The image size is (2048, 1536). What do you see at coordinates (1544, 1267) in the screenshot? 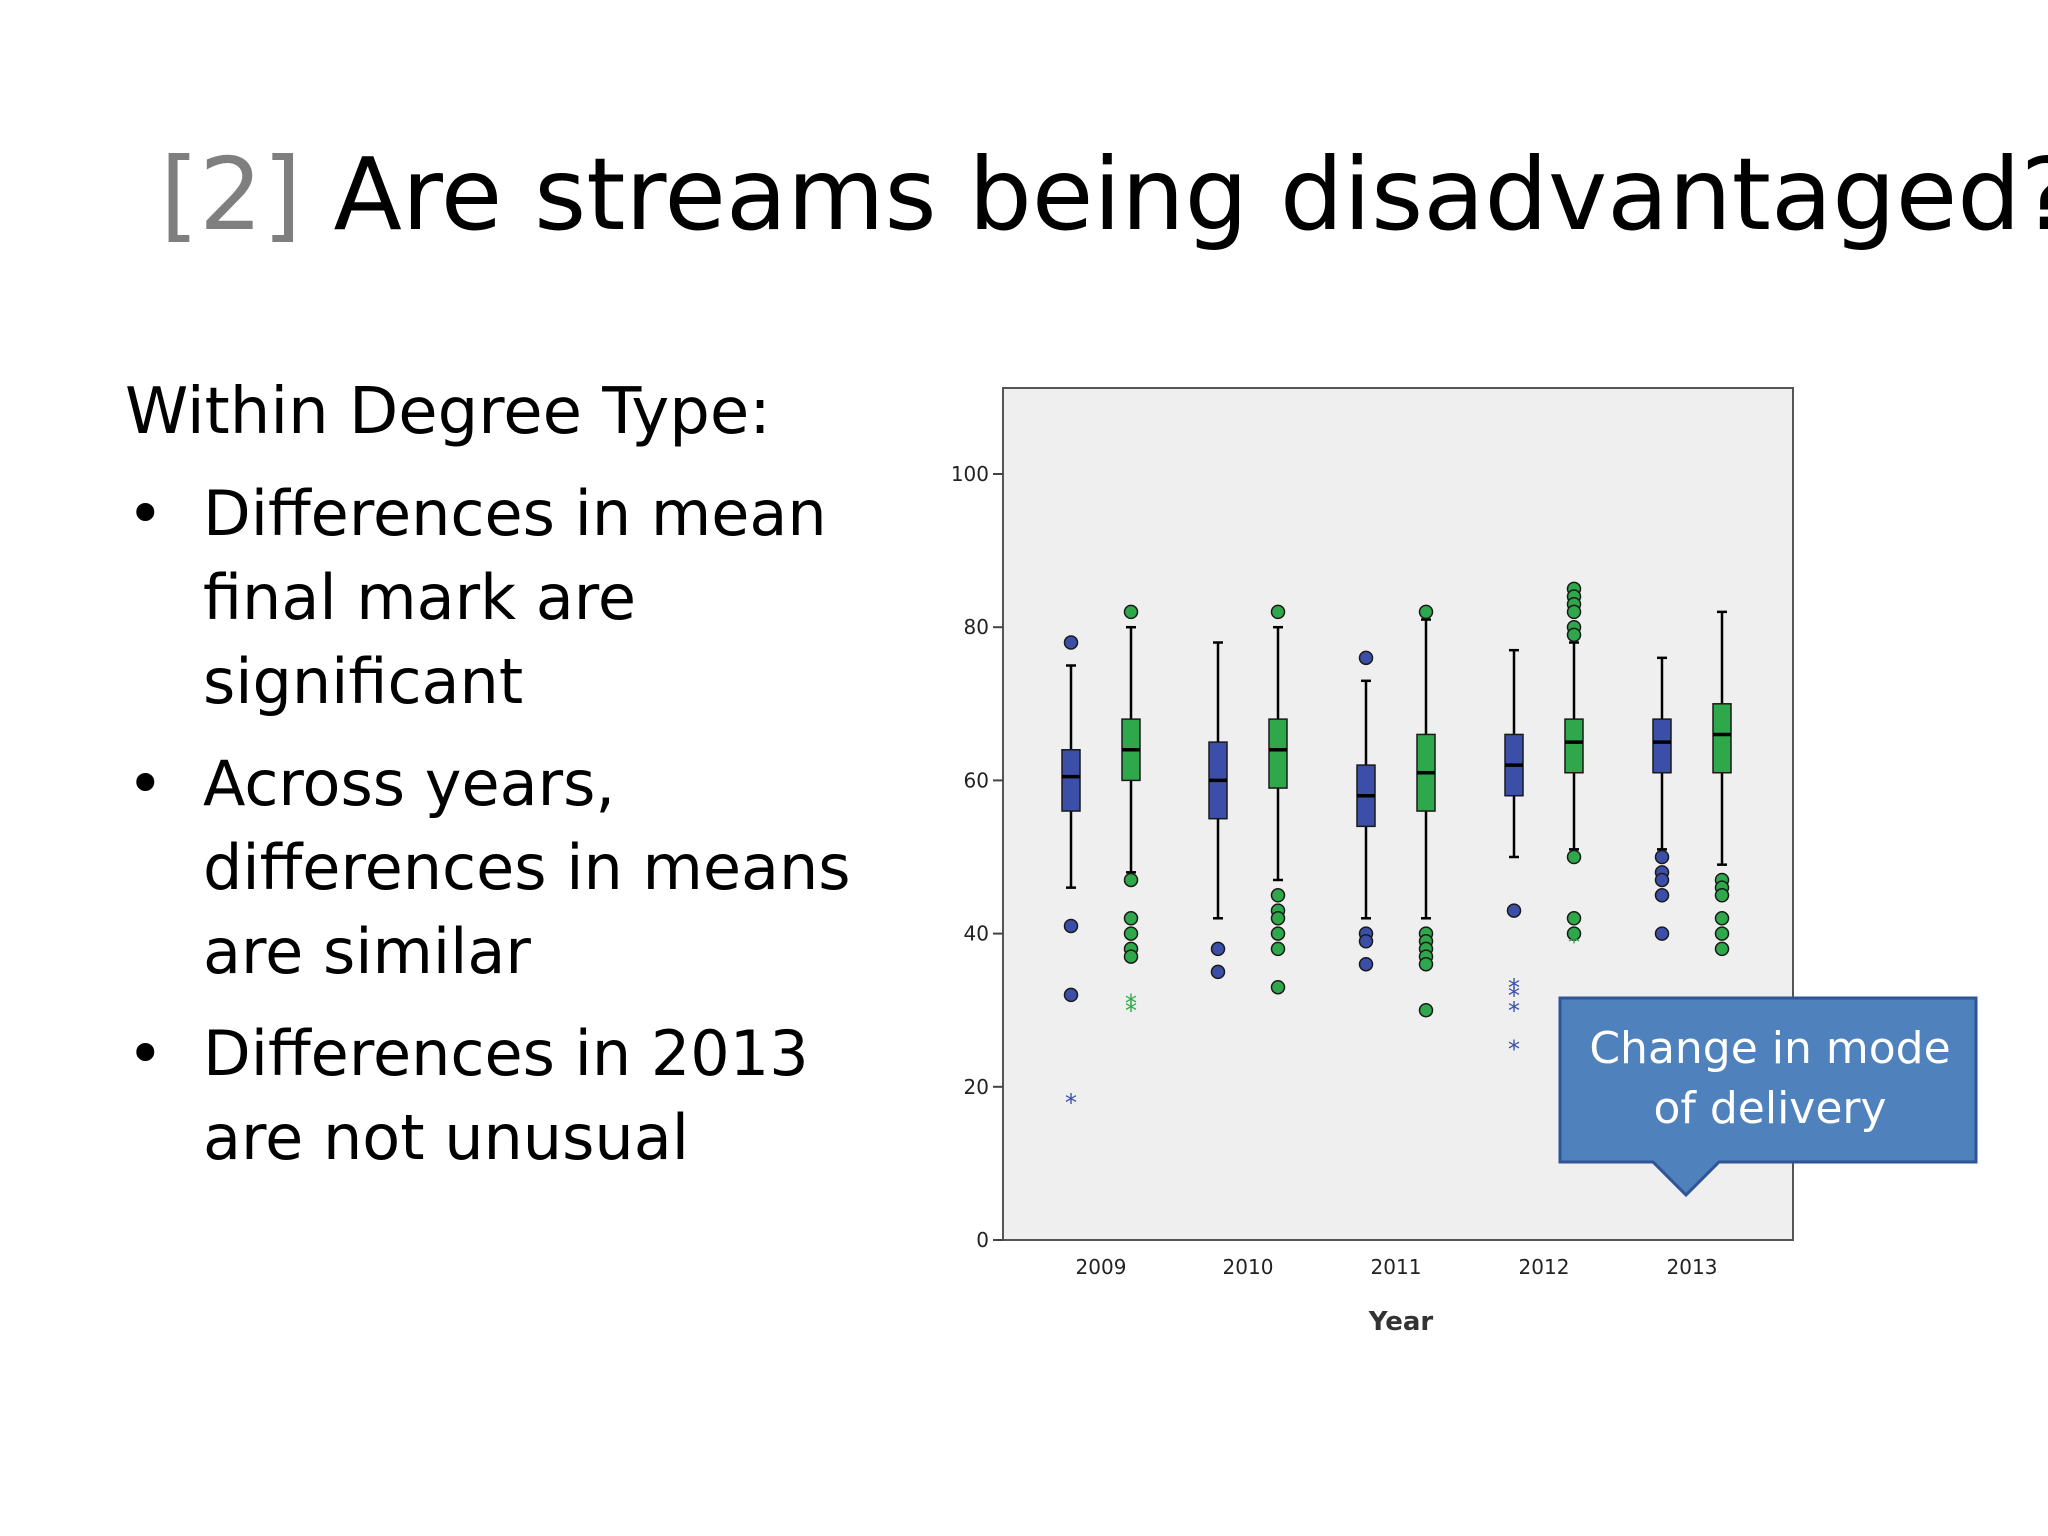
I see `x-tick-label: 2012` at bounding box center [1544, 1267].